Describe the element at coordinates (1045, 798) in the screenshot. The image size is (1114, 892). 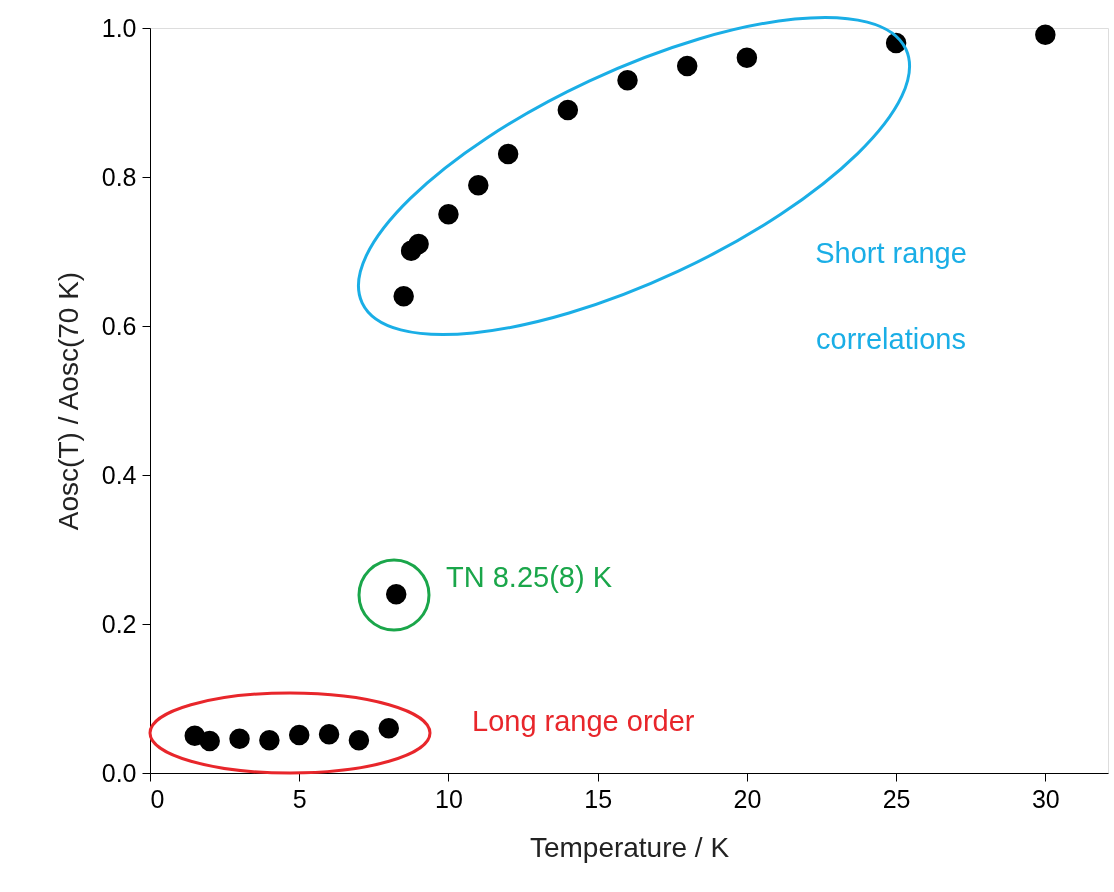
I see `x-tick-label: 30` at that location.